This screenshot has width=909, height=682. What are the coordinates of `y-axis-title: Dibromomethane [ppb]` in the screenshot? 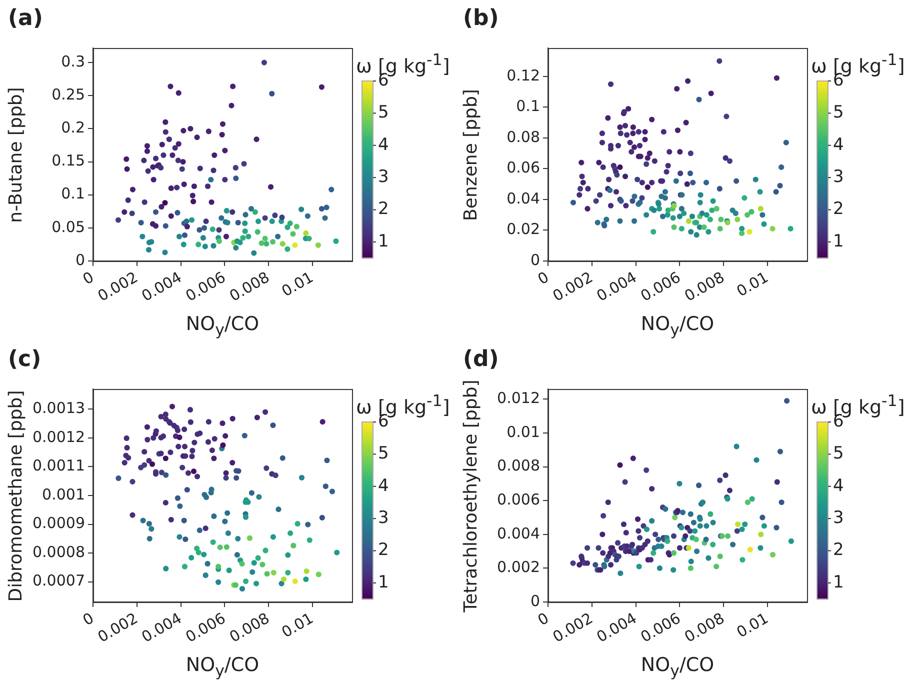 It's located at (16, 496).